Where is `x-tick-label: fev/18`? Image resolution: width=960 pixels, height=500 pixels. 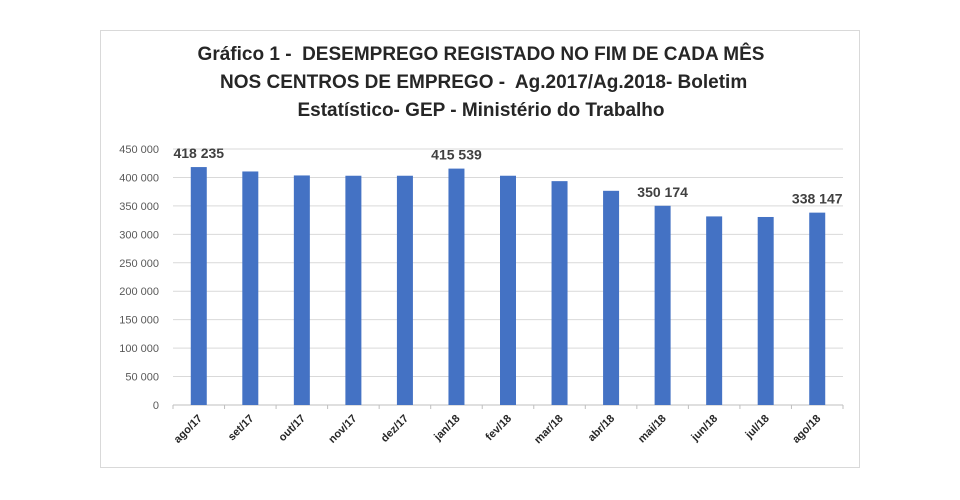 x-tick-label: fev/18 is located at coordinates (499, 428).